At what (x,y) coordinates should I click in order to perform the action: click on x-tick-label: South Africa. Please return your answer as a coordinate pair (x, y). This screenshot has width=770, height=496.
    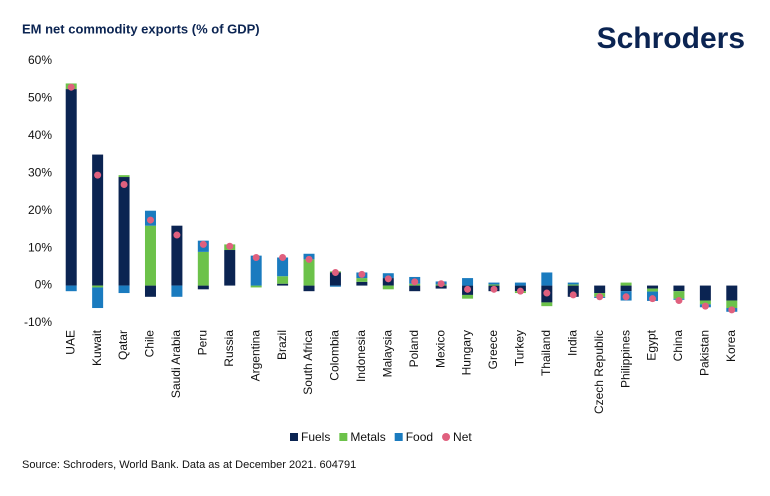
    Looking at the image, I should click on (308, 362).